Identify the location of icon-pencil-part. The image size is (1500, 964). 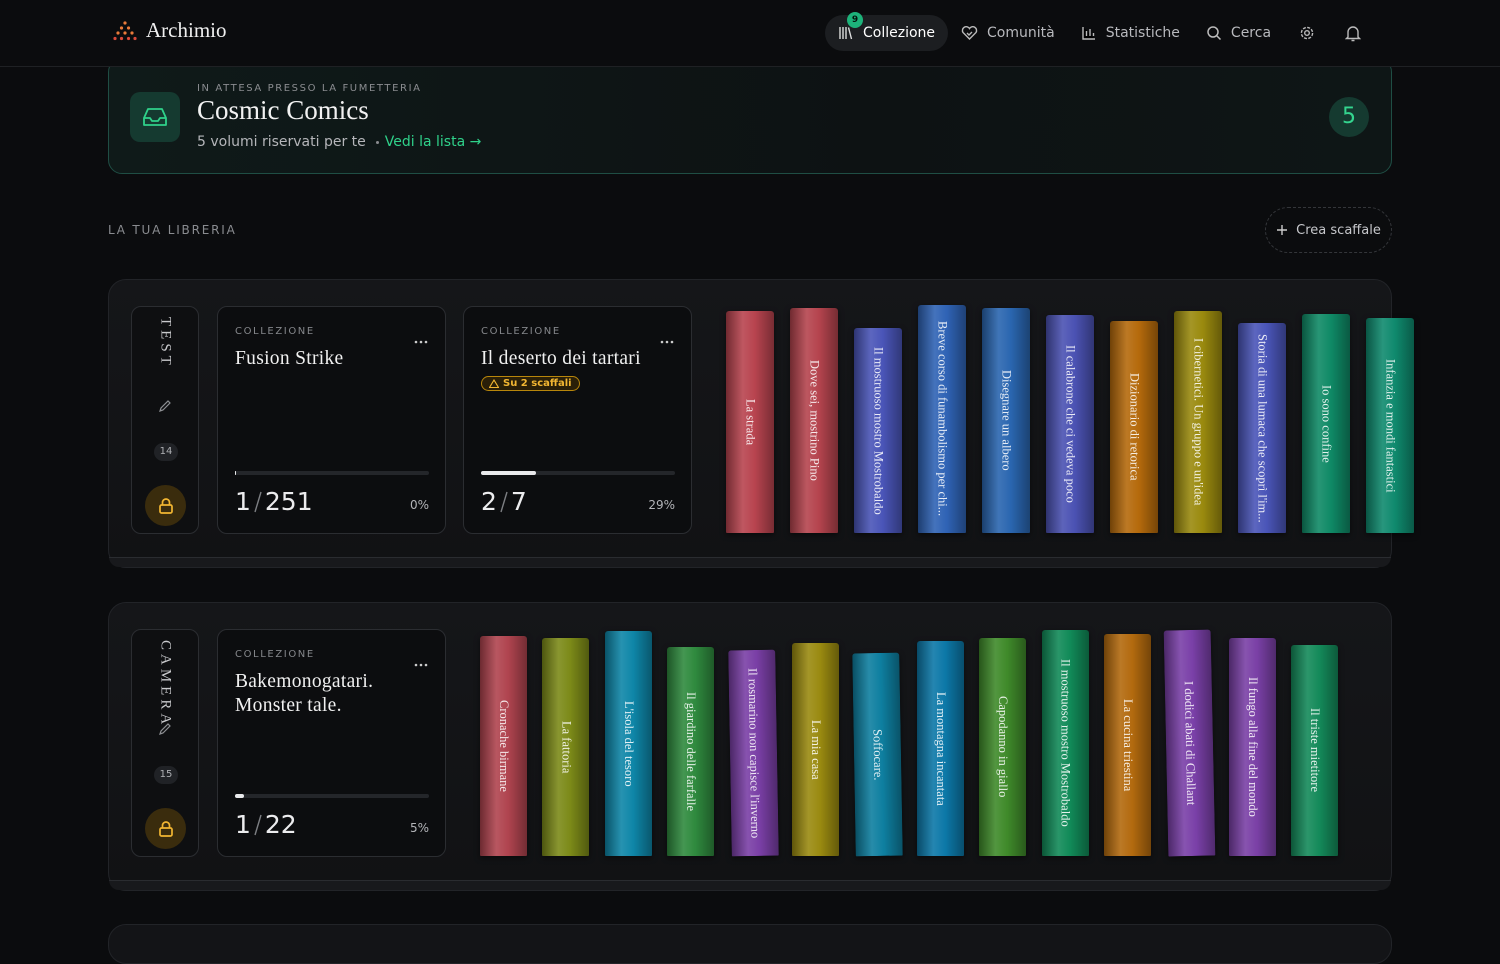
(165, 406).